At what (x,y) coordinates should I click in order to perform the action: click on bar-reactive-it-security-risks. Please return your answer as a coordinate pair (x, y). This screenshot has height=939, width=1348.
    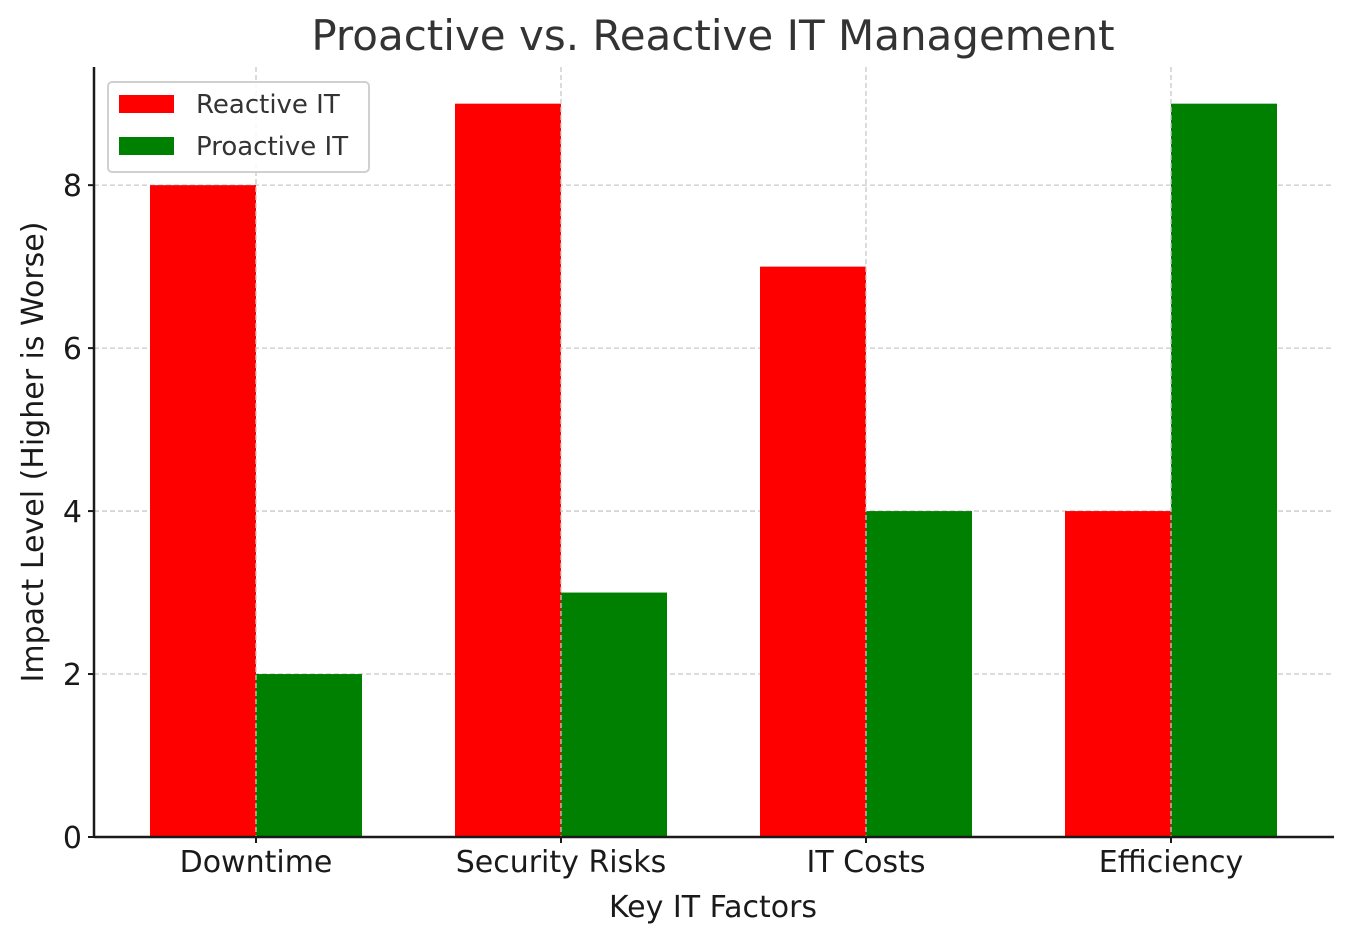
    Looking at the image, I should click on (508, 470).